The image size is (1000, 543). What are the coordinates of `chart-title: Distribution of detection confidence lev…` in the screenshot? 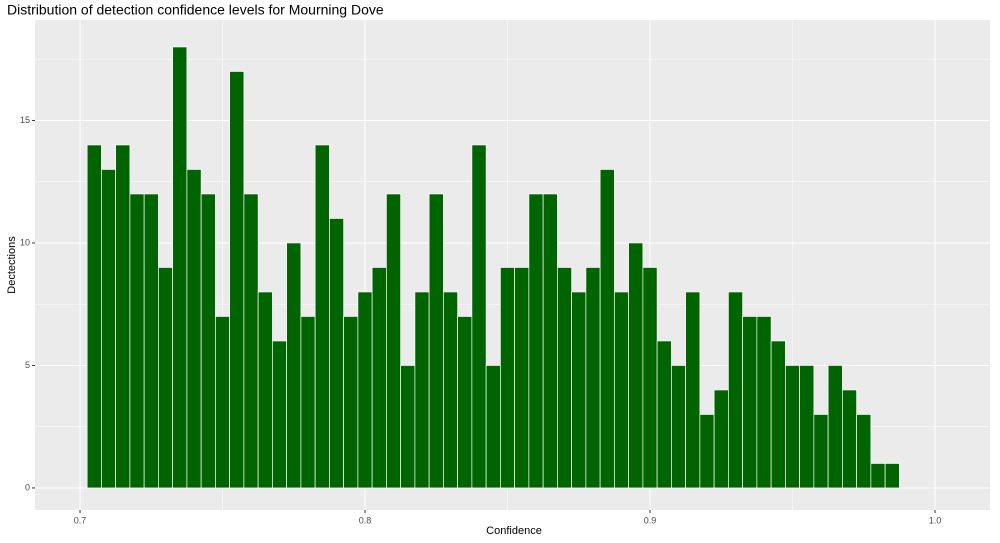 It's located at (195, 10).